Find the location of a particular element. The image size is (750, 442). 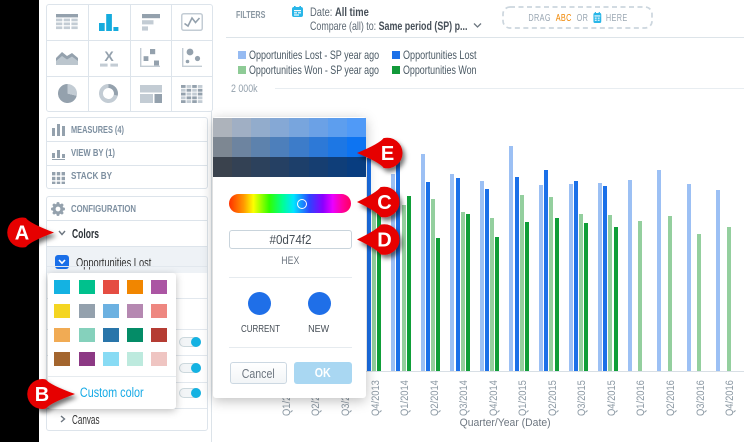

svg-text: C is located at coordinates (384, 203).